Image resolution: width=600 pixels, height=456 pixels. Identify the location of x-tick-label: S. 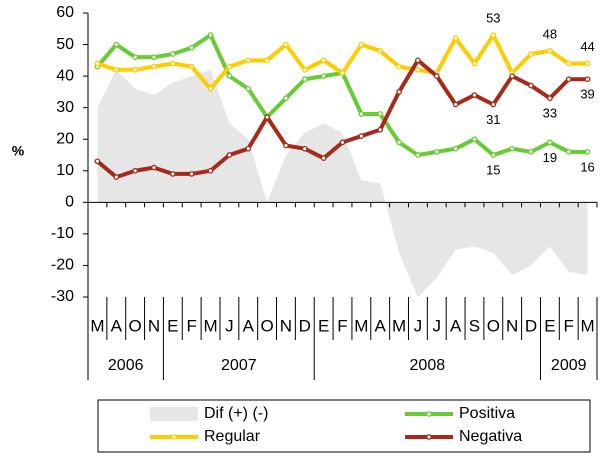
(474, 325).